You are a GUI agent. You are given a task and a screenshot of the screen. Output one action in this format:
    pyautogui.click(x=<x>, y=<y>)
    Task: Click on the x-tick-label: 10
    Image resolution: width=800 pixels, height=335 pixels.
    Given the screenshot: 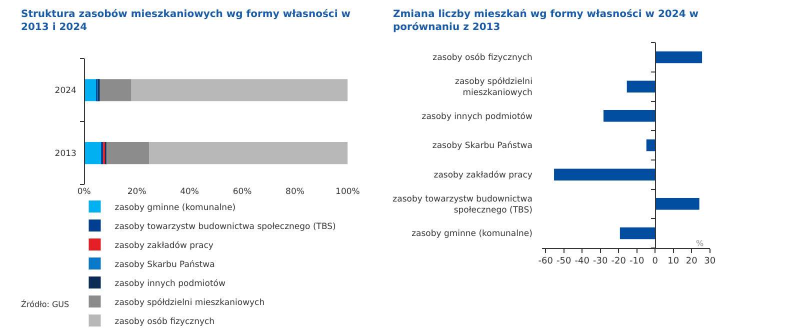 What is the action you would take?
    pyautogui.click(x=674, y=261)
    